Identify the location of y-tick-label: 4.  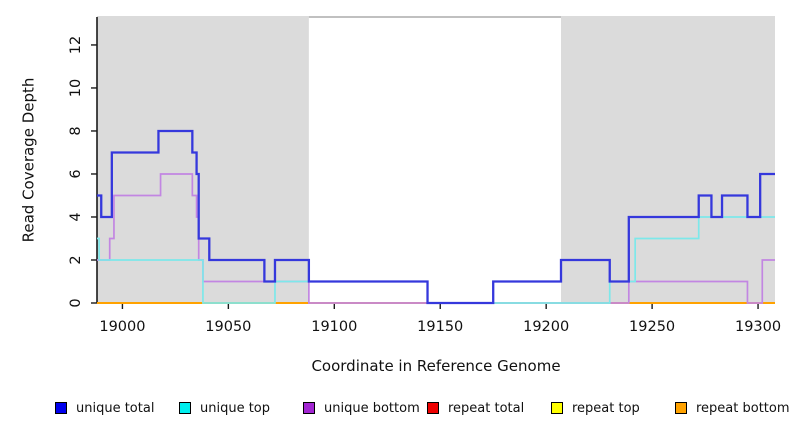
(76, 216).